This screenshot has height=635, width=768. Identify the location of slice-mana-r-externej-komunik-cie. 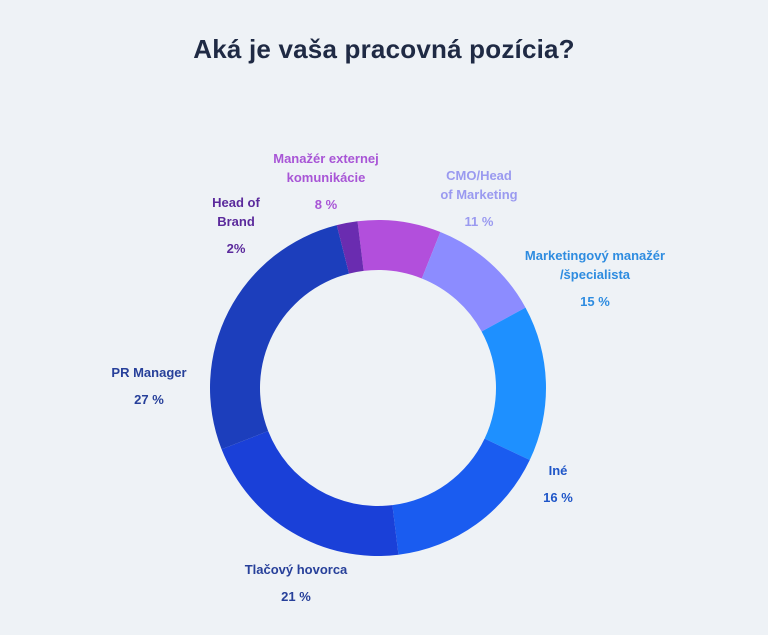
(399, 249).